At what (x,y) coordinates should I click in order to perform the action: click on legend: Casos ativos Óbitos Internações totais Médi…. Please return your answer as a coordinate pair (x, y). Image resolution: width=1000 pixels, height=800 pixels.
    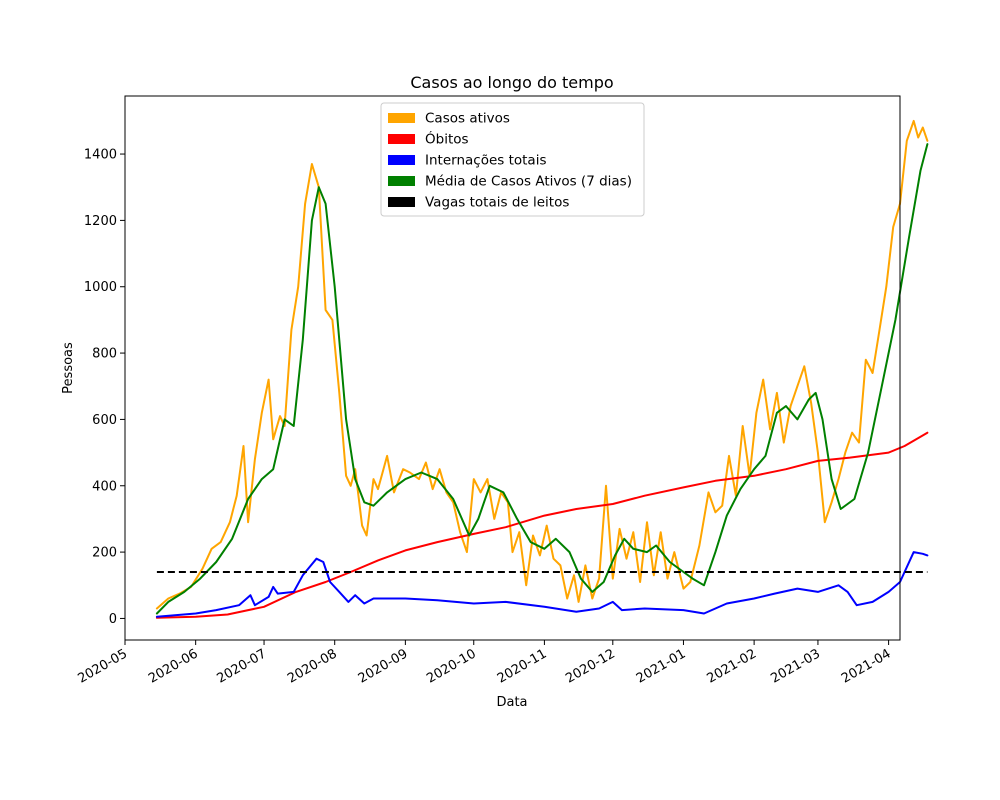
    Looking at the image, I should click on (512, 159).